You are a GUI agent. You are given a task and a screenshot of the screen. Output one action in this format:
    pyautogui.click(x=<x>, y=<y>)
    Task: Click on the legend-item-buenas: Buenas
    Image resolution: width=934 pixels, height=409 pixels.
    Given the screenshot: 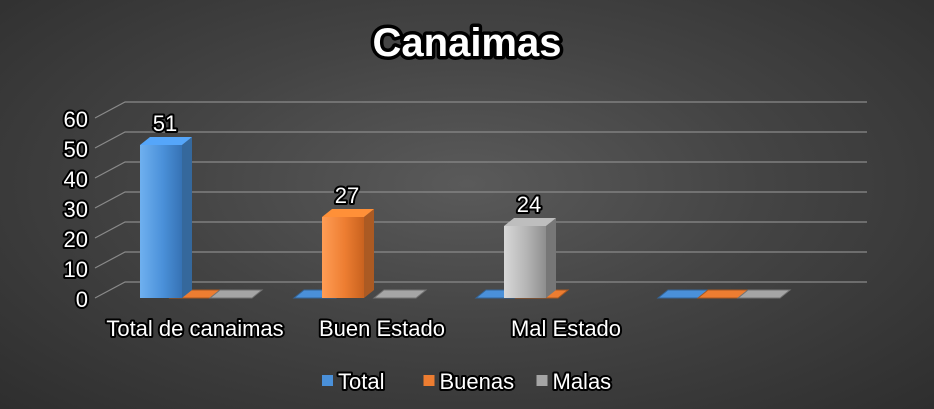 What is the action you would take?
    pyautogui.click(x=469, y=381)
    